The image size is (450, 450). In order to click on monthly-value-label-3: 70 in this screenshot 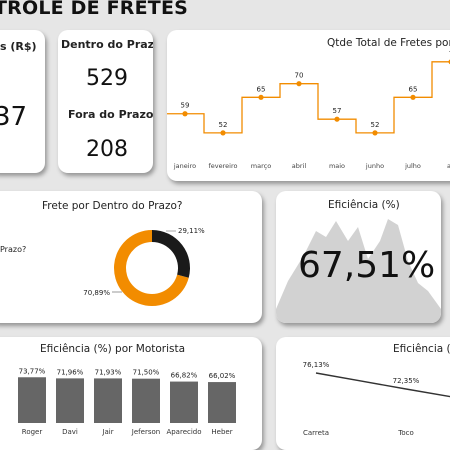, I will do `click(299, 76)`.